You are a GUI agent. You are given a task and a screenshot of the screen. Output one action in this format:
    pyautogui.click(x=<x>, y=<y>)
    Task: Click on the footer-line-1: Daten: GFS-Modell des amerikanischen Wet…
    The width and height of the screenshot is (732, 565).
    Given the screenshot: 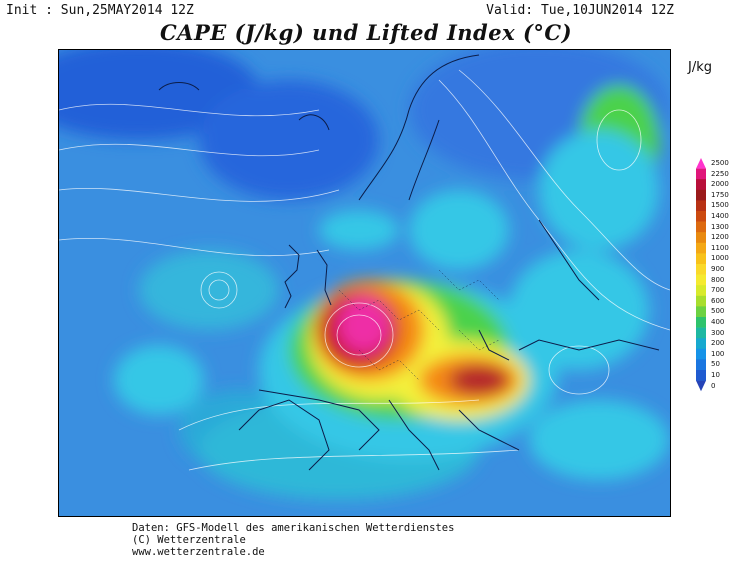 What is the action you would take?
    pyautogui.click(x=293, y=528)
    